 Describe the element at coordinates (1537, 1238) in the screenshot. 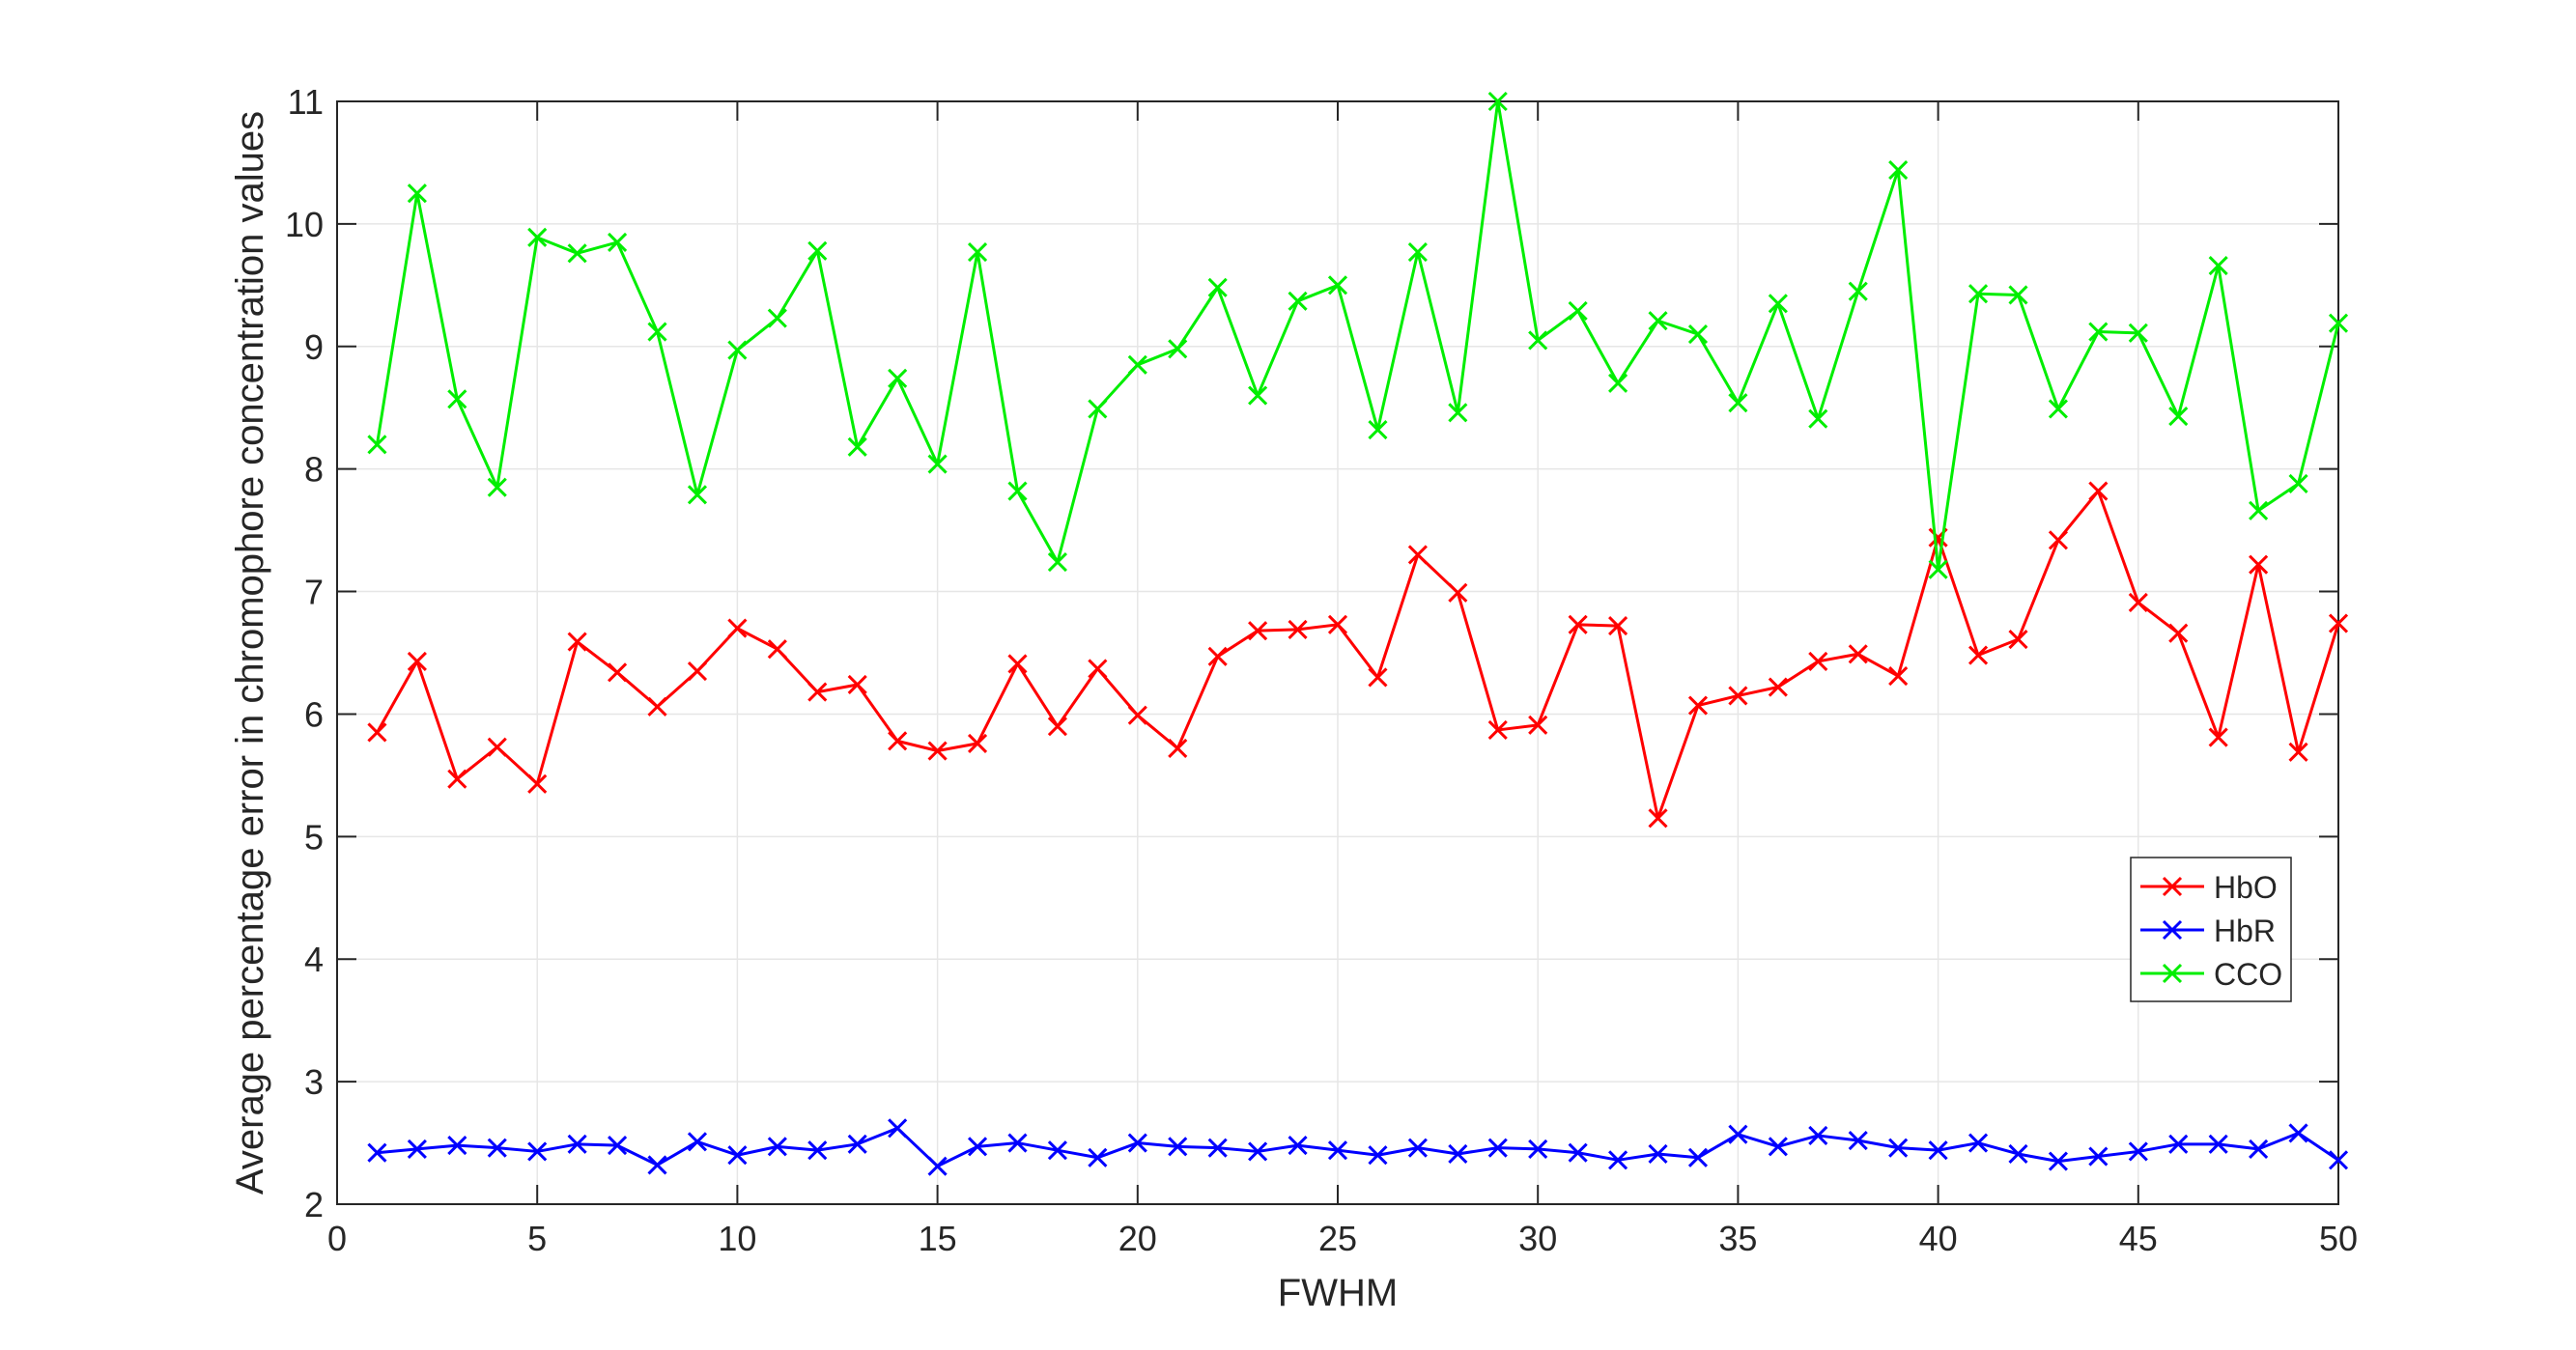

I see `x-tick-label: 30` at that location.